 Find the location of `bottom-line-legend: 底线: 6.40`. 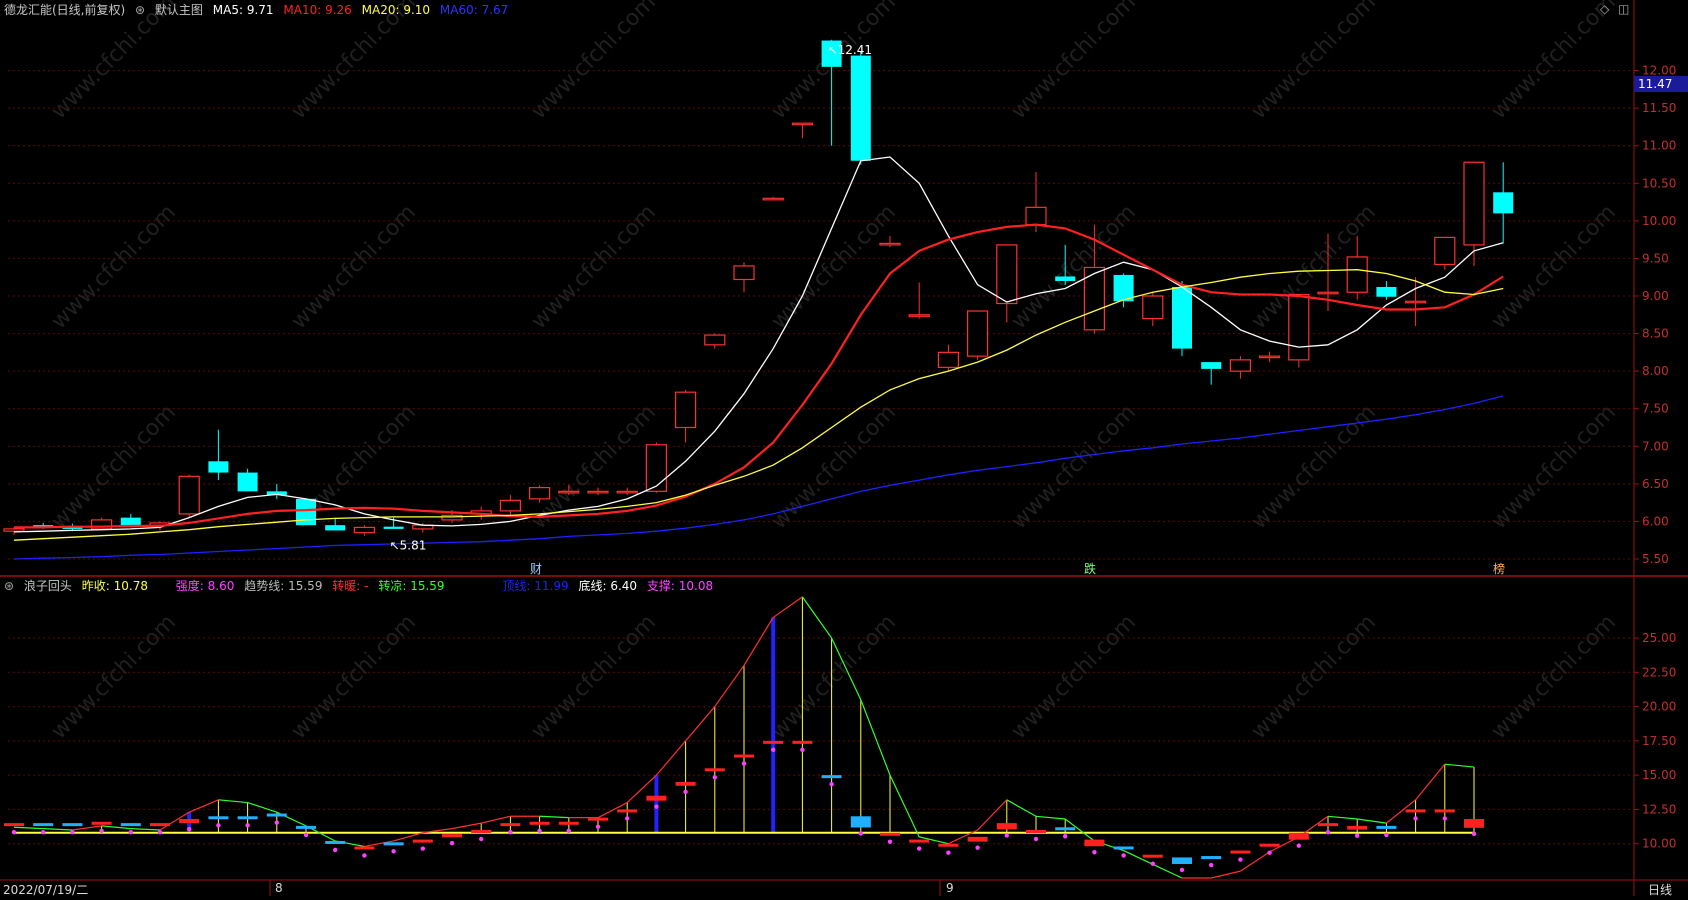

bottom-line-legend: 底线: 6.40 is located at coordinates (608, 586).